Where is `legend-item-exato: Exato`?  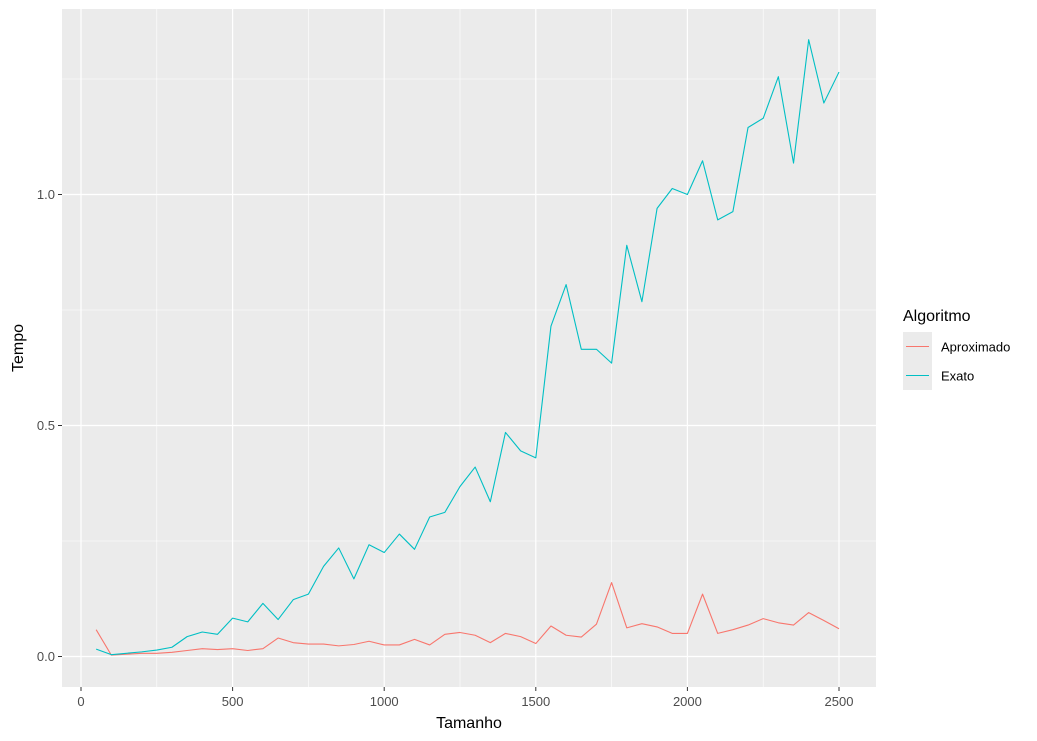
legend-item-exato: Exato is located at coordinates (938, 375).